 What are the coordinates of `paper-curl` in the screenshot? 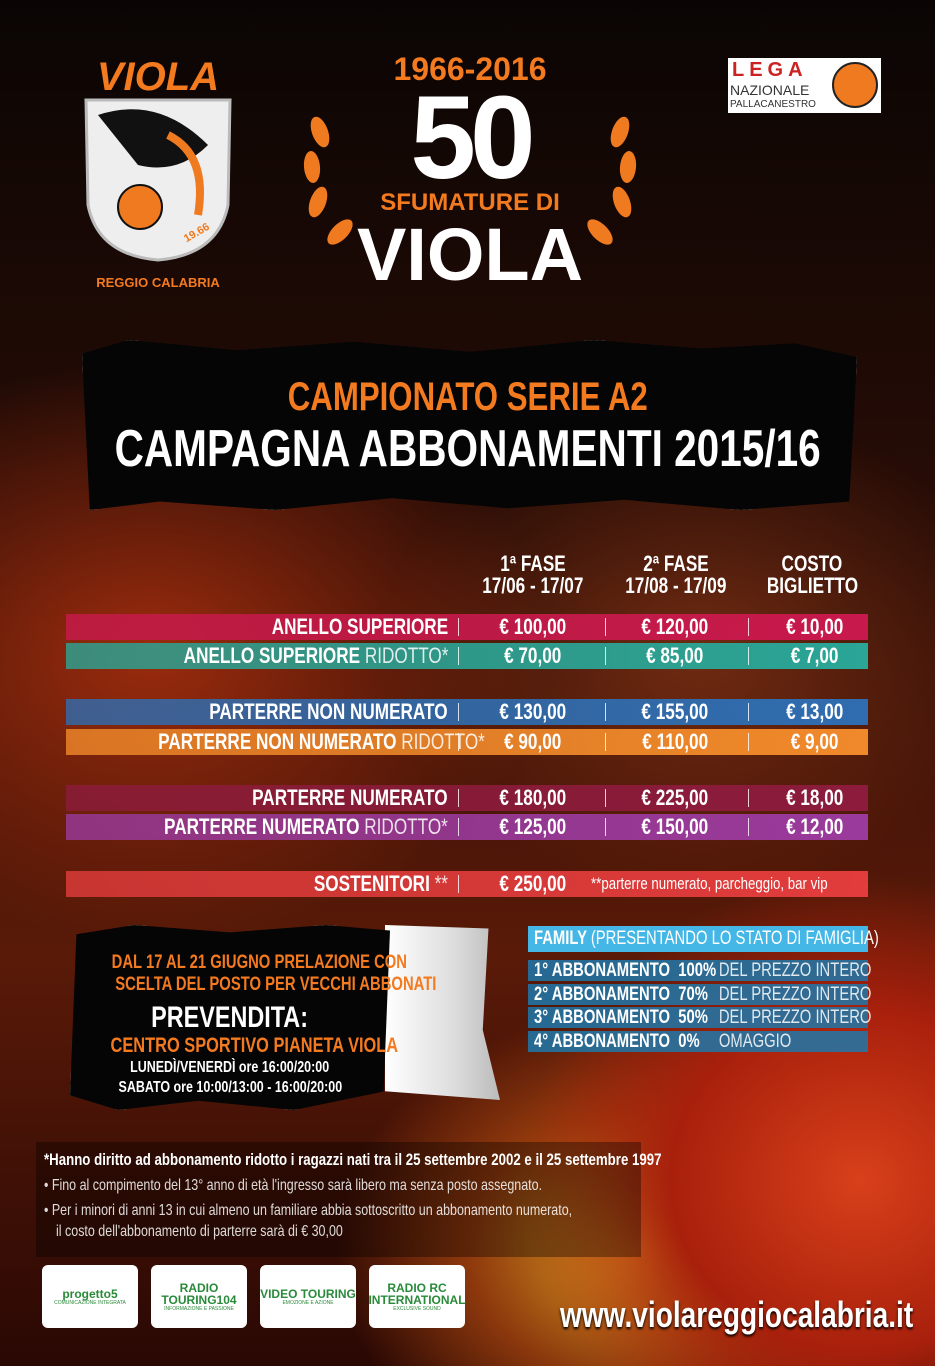 It's located at (442, 1012).